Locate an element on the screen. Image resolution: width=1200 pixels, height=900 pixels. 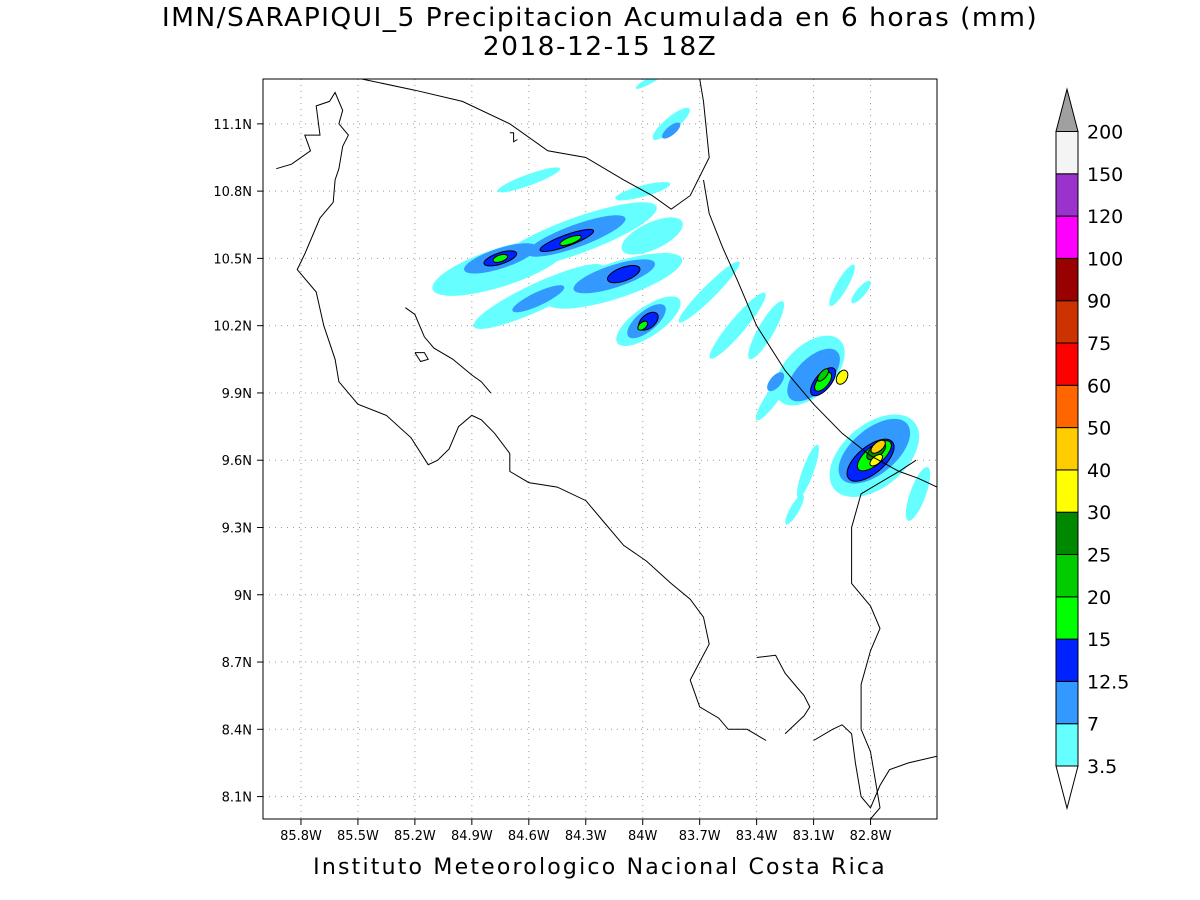
colorbar-label: 12.5 is located at coordinates (1108, 682).